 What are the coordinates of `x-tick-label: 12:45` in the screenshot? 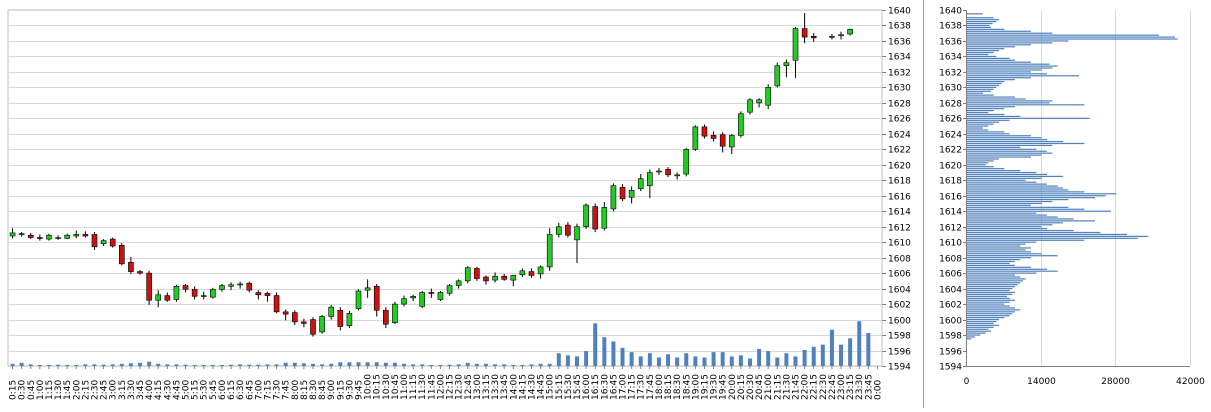 It's located at (469, 387).